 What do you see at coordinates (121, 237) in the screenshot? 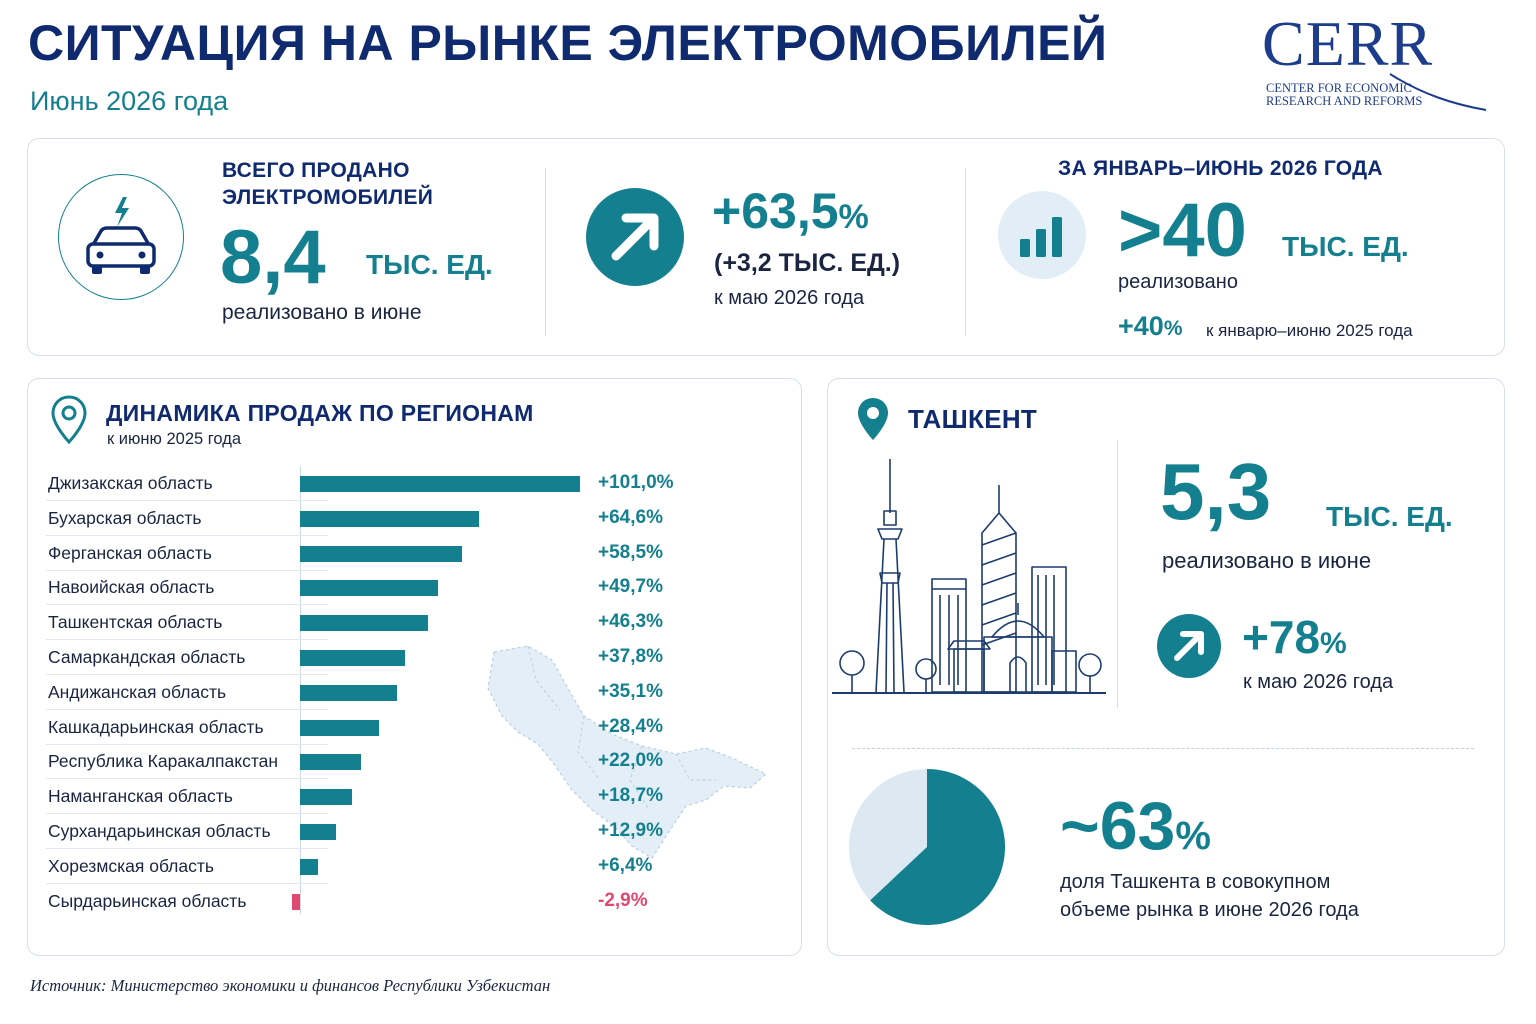
I see `electric-car-icon` at bounding box center [121, 237].